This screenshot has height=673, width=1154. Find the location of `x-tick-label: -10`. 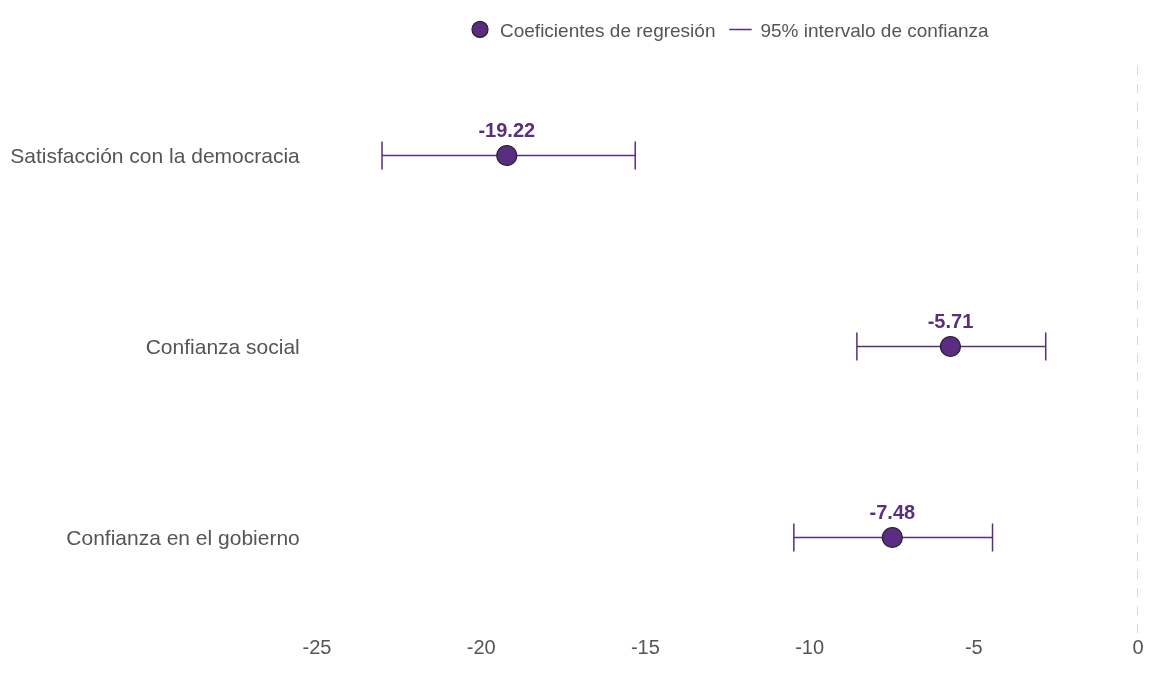

x-tick-label: -10 is located at coordinates (810, 647).